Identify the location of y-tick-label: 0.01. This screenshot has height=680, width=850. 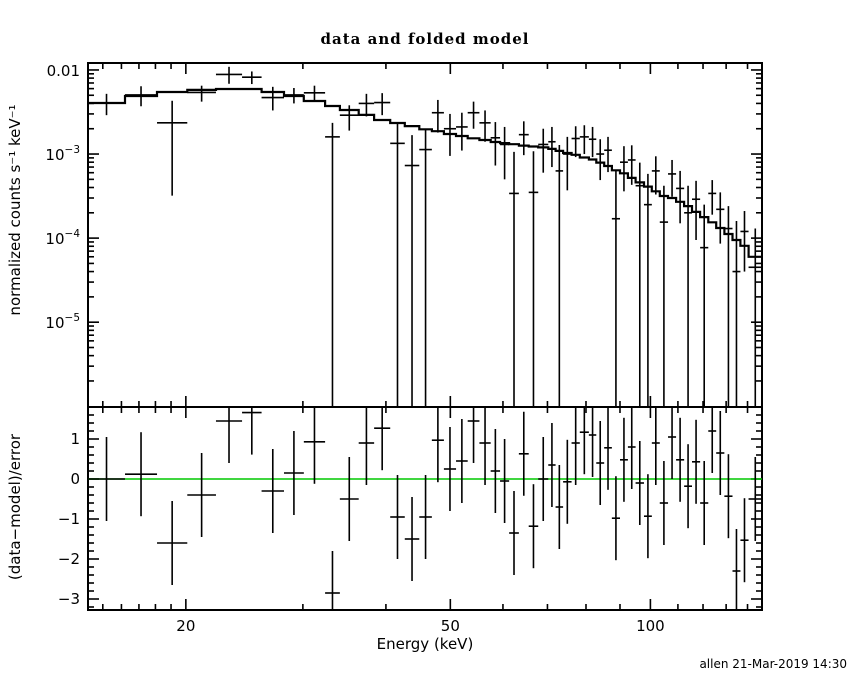
(63, 71).